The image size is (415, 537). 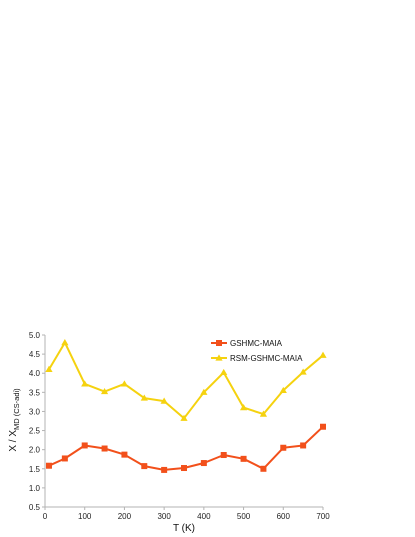 I want to click on y-tick-label: 2.5, so click(x=35, y=431).